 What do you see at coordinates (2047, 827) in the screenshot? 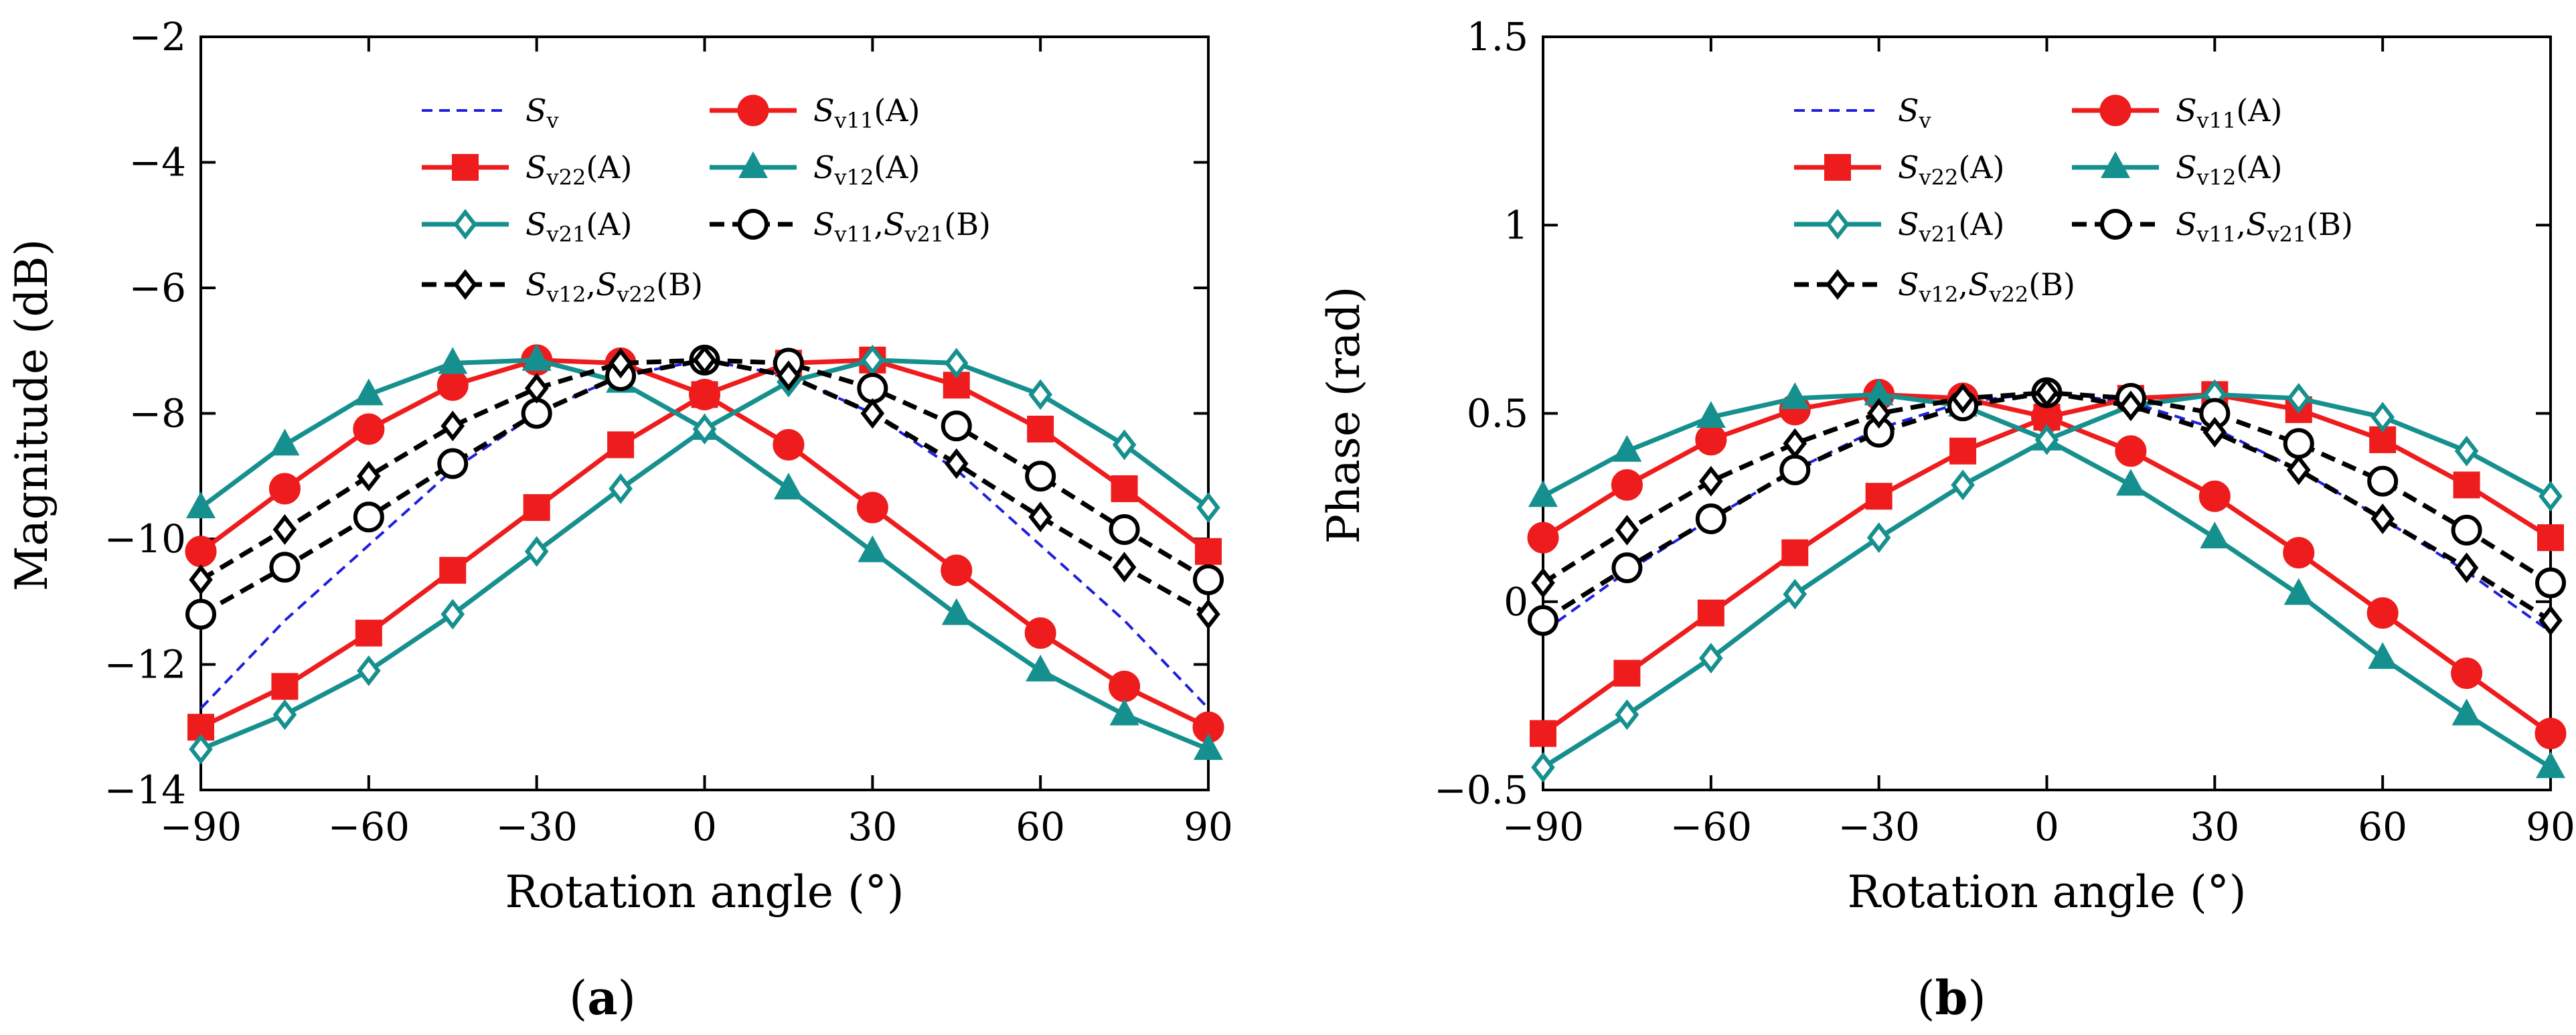
I see `x-tick-label: 0` at bounding box center [2047, 827].